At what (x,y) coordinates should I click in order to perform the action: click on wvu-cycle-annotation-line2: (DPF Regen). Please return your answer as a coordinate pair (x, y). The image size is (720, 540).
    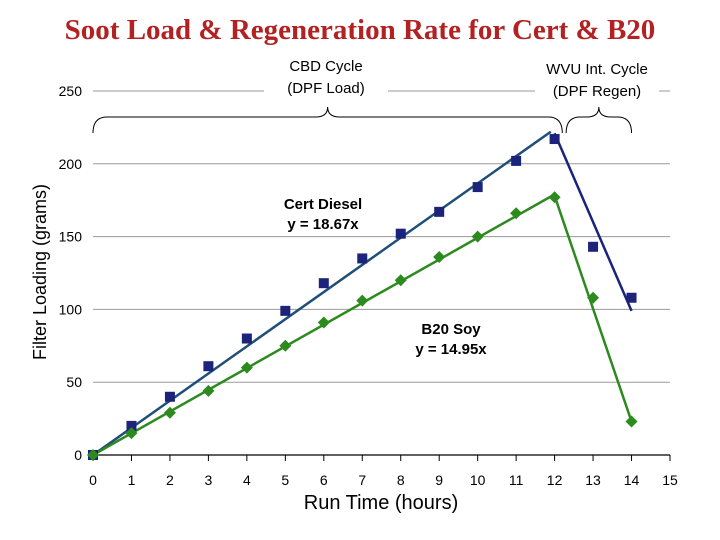
    Looking at the image, I should click on (597, 91).